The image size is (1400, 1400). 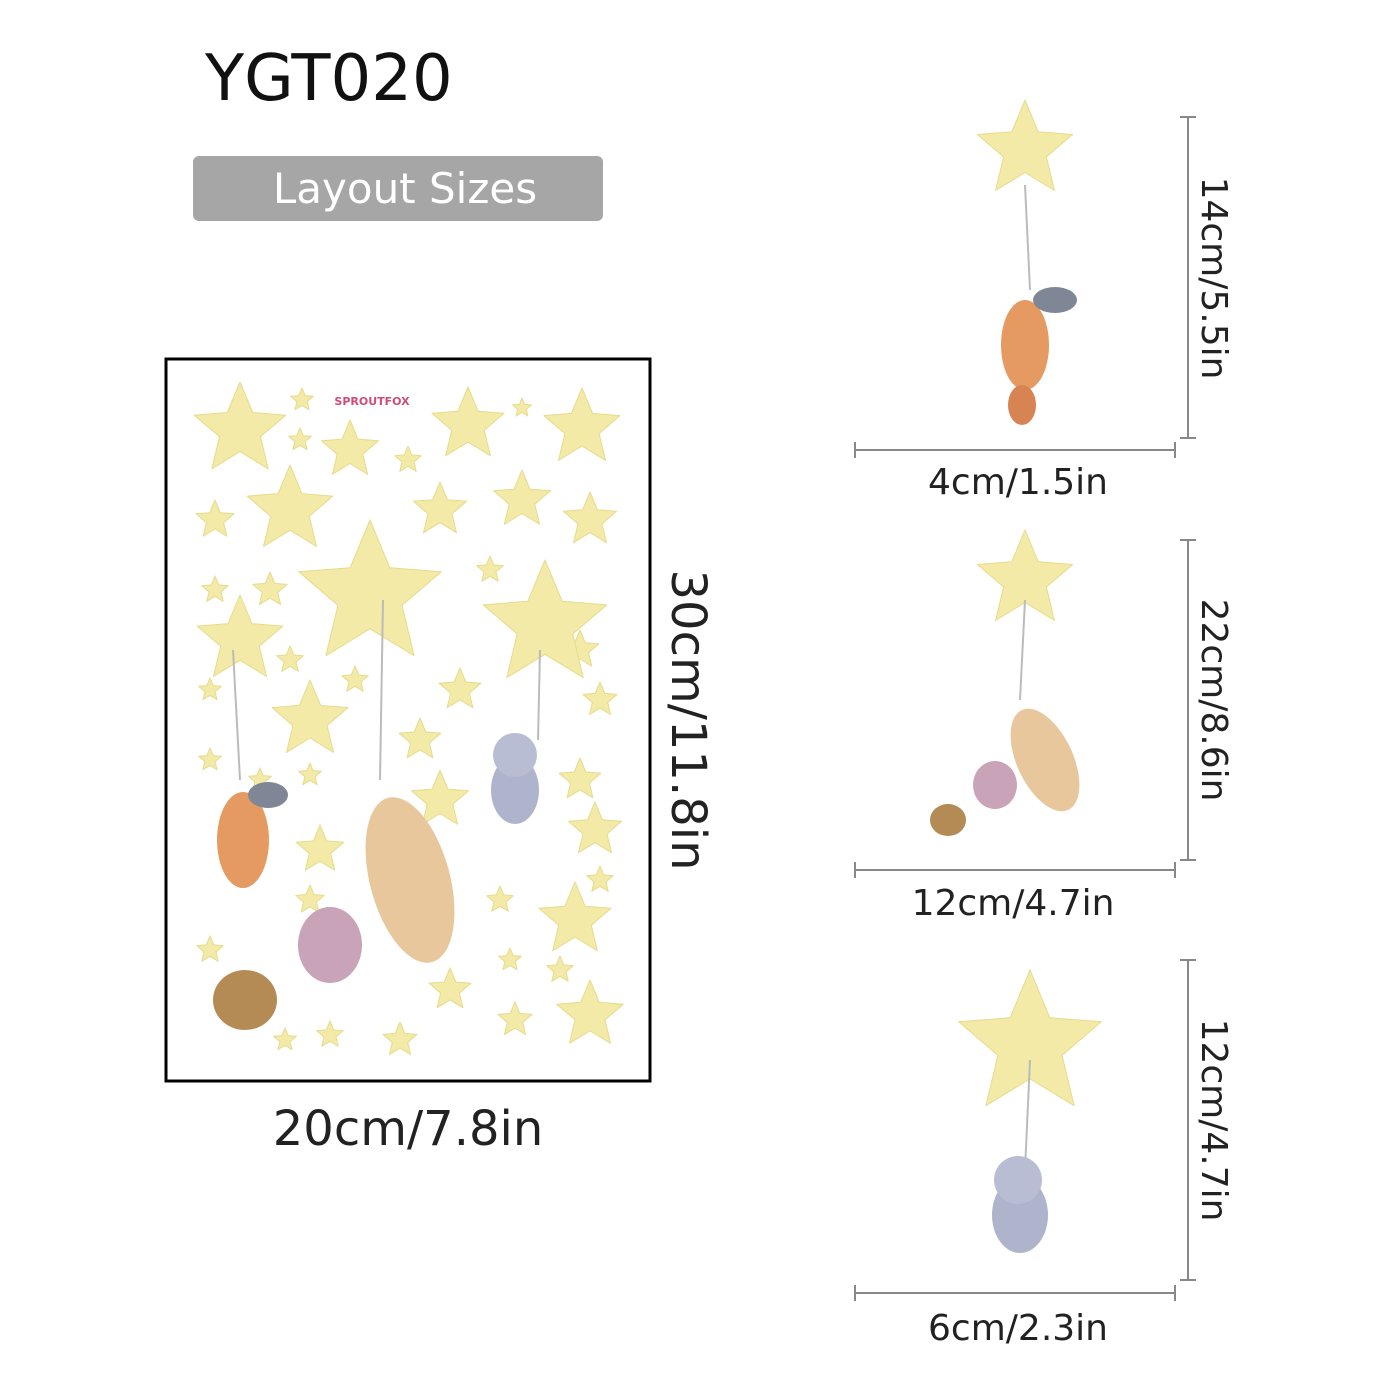 I want to click on badge-text: Layout Sizes, so click(x=405, y=188).